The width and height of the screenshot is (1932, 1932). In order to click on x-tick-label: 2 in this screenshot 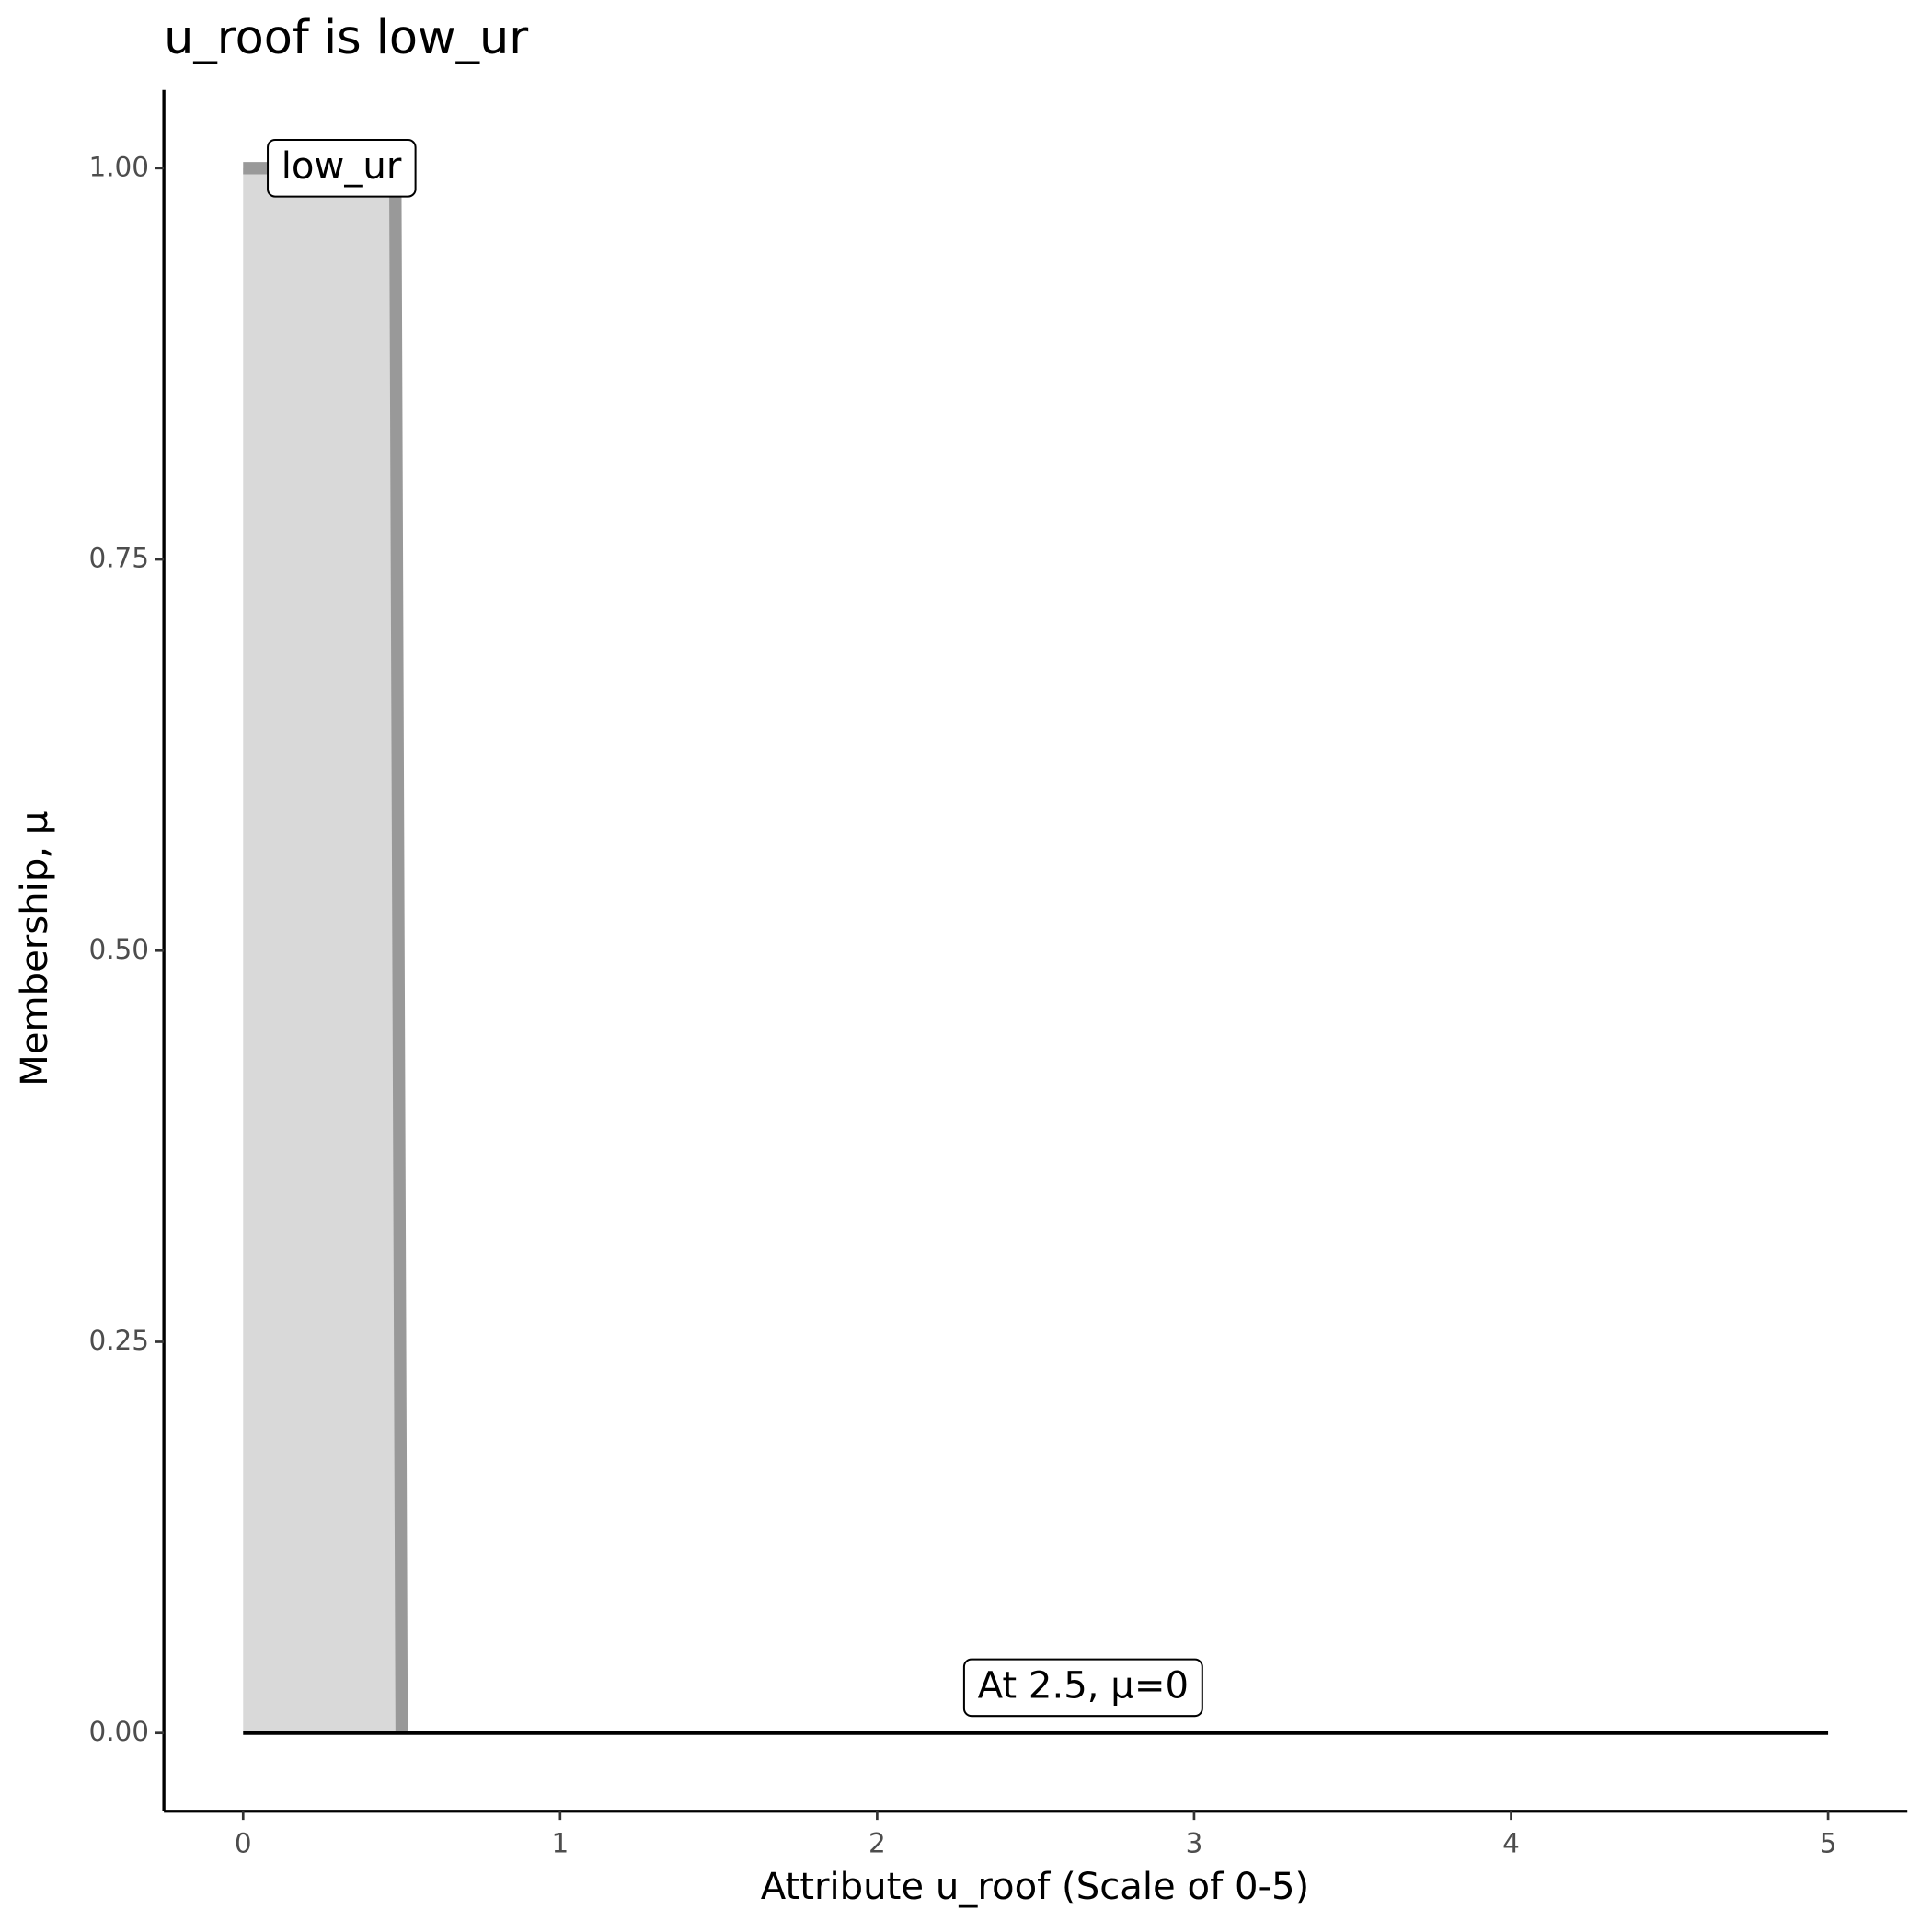, I will do `click(877, 1842)`.